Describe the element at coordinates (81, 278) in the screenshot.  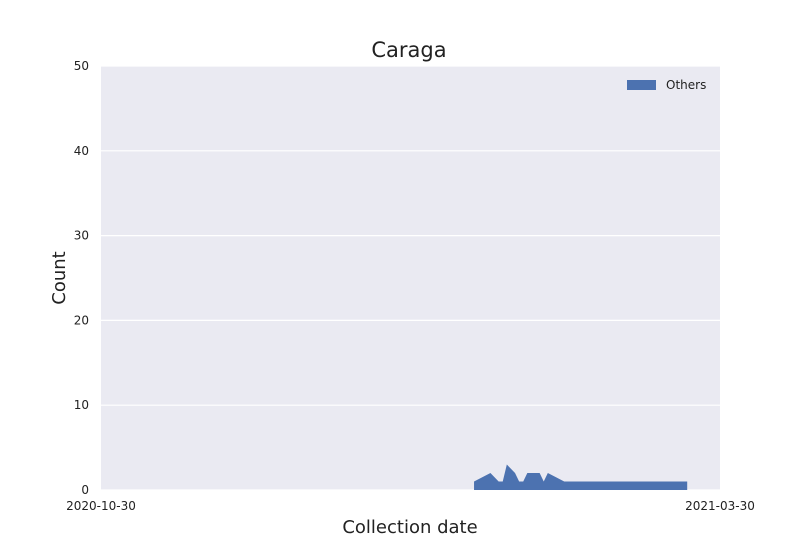
I see `y-axis-ticks: 0 10 20 30 40 50` at that location.